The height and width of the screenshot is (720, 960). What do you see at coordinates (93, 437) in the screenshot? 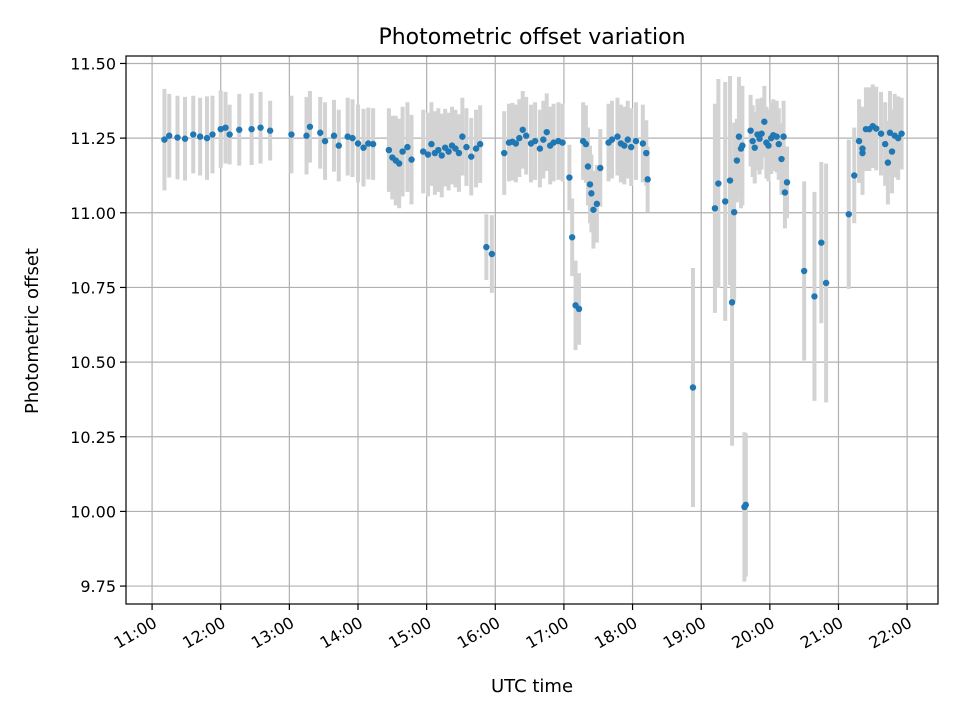
I see `y-tick-label: 10.25` at bounding box center [93, 437].